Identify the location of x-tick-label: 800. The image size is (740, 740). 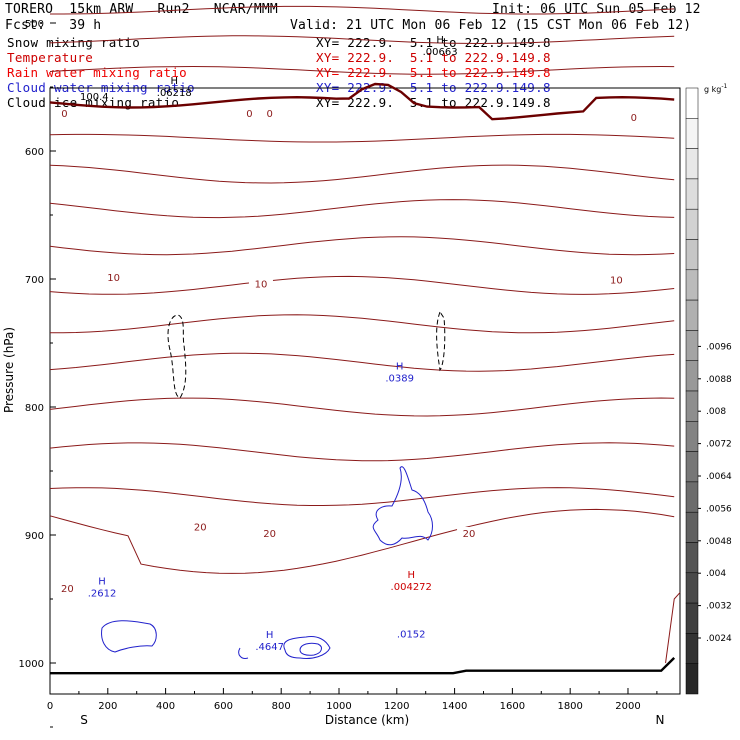
(281, 706).